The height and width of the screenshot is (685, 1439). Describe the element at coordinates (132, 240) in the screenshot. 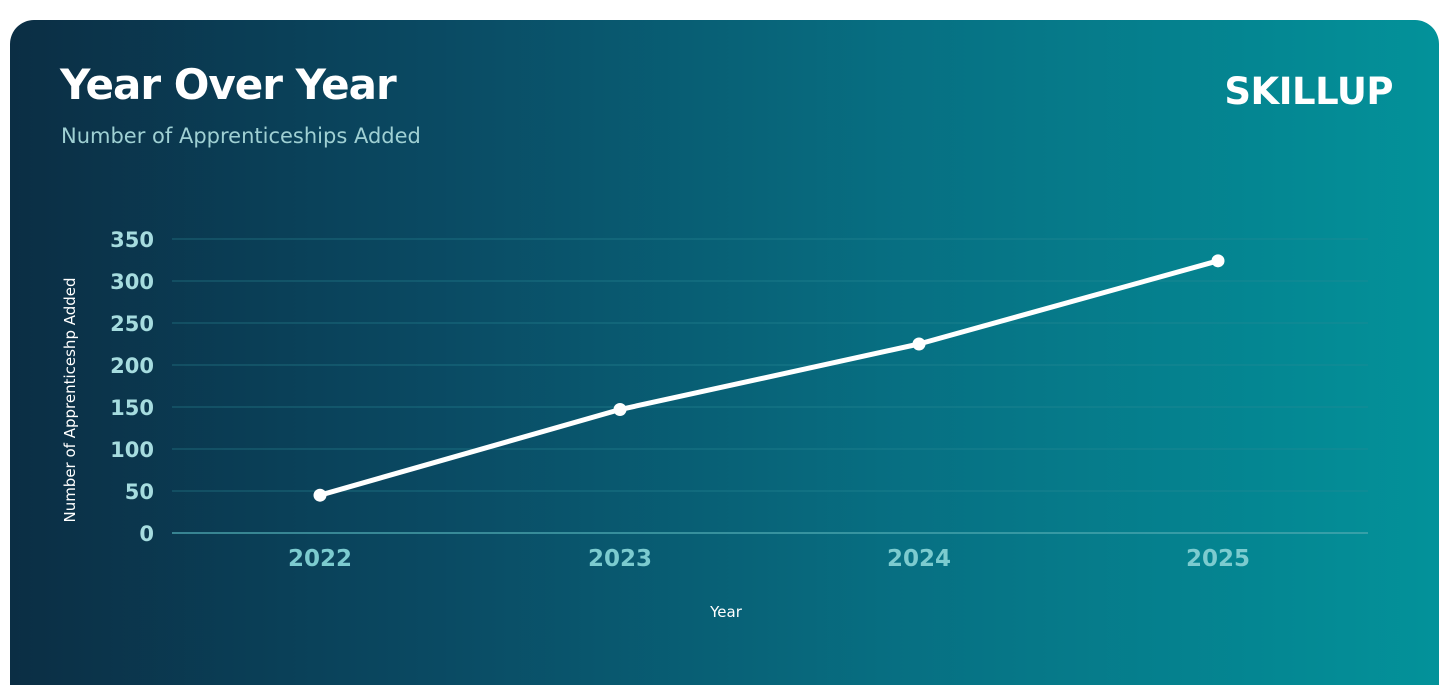

I see `y-tick-label: 350` at that location.